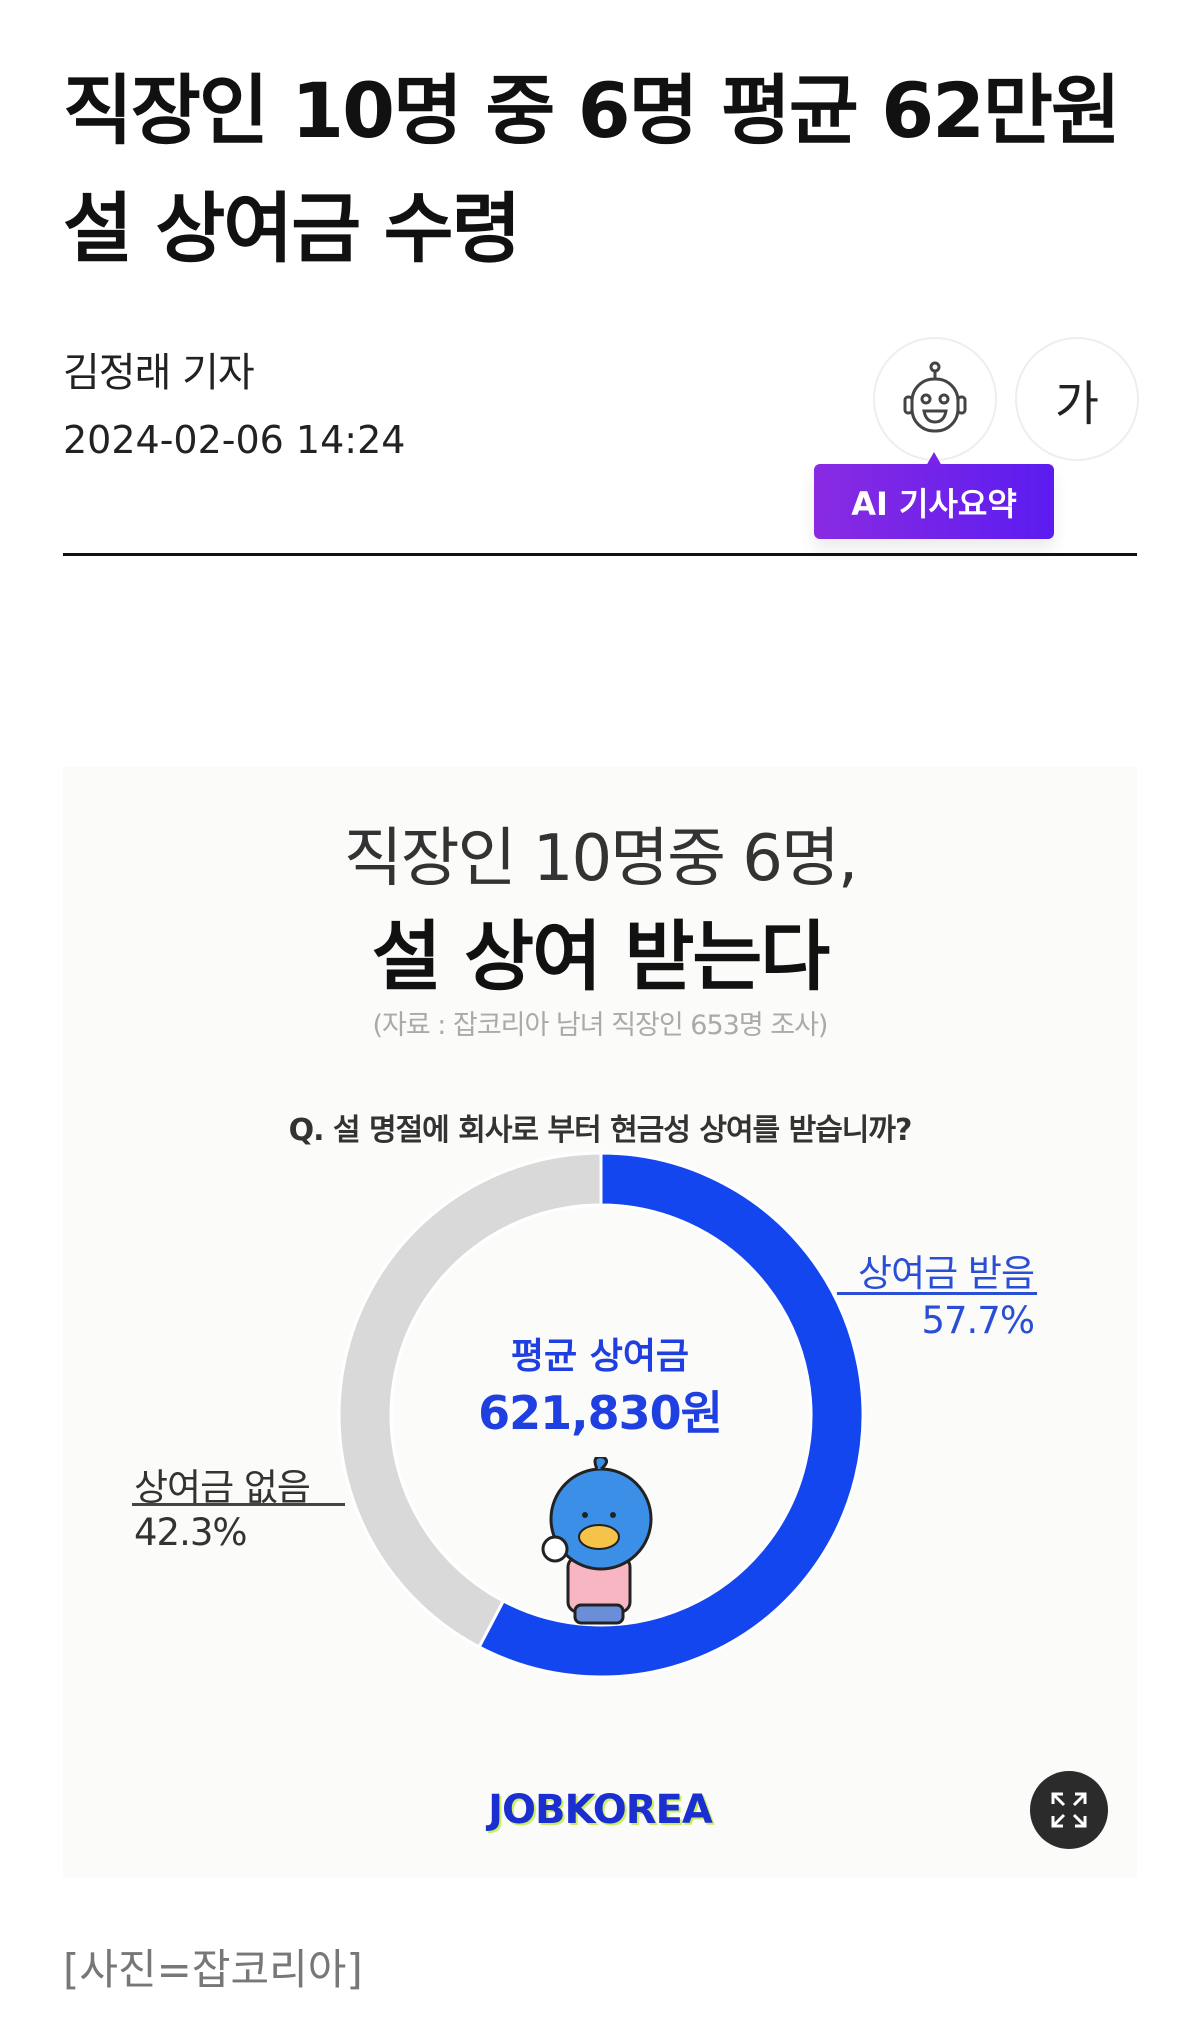  I want to click on slice-label-none: 상여금 없음, so click(222, 1487).